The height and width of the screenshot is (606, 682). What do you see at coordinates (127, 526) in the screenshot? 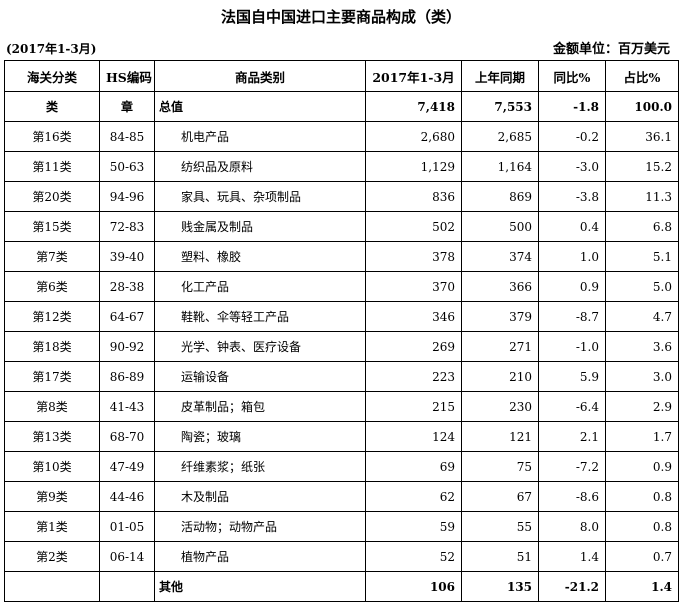
I see `cell-hs: 01-05` at bounding box center [127, 526].